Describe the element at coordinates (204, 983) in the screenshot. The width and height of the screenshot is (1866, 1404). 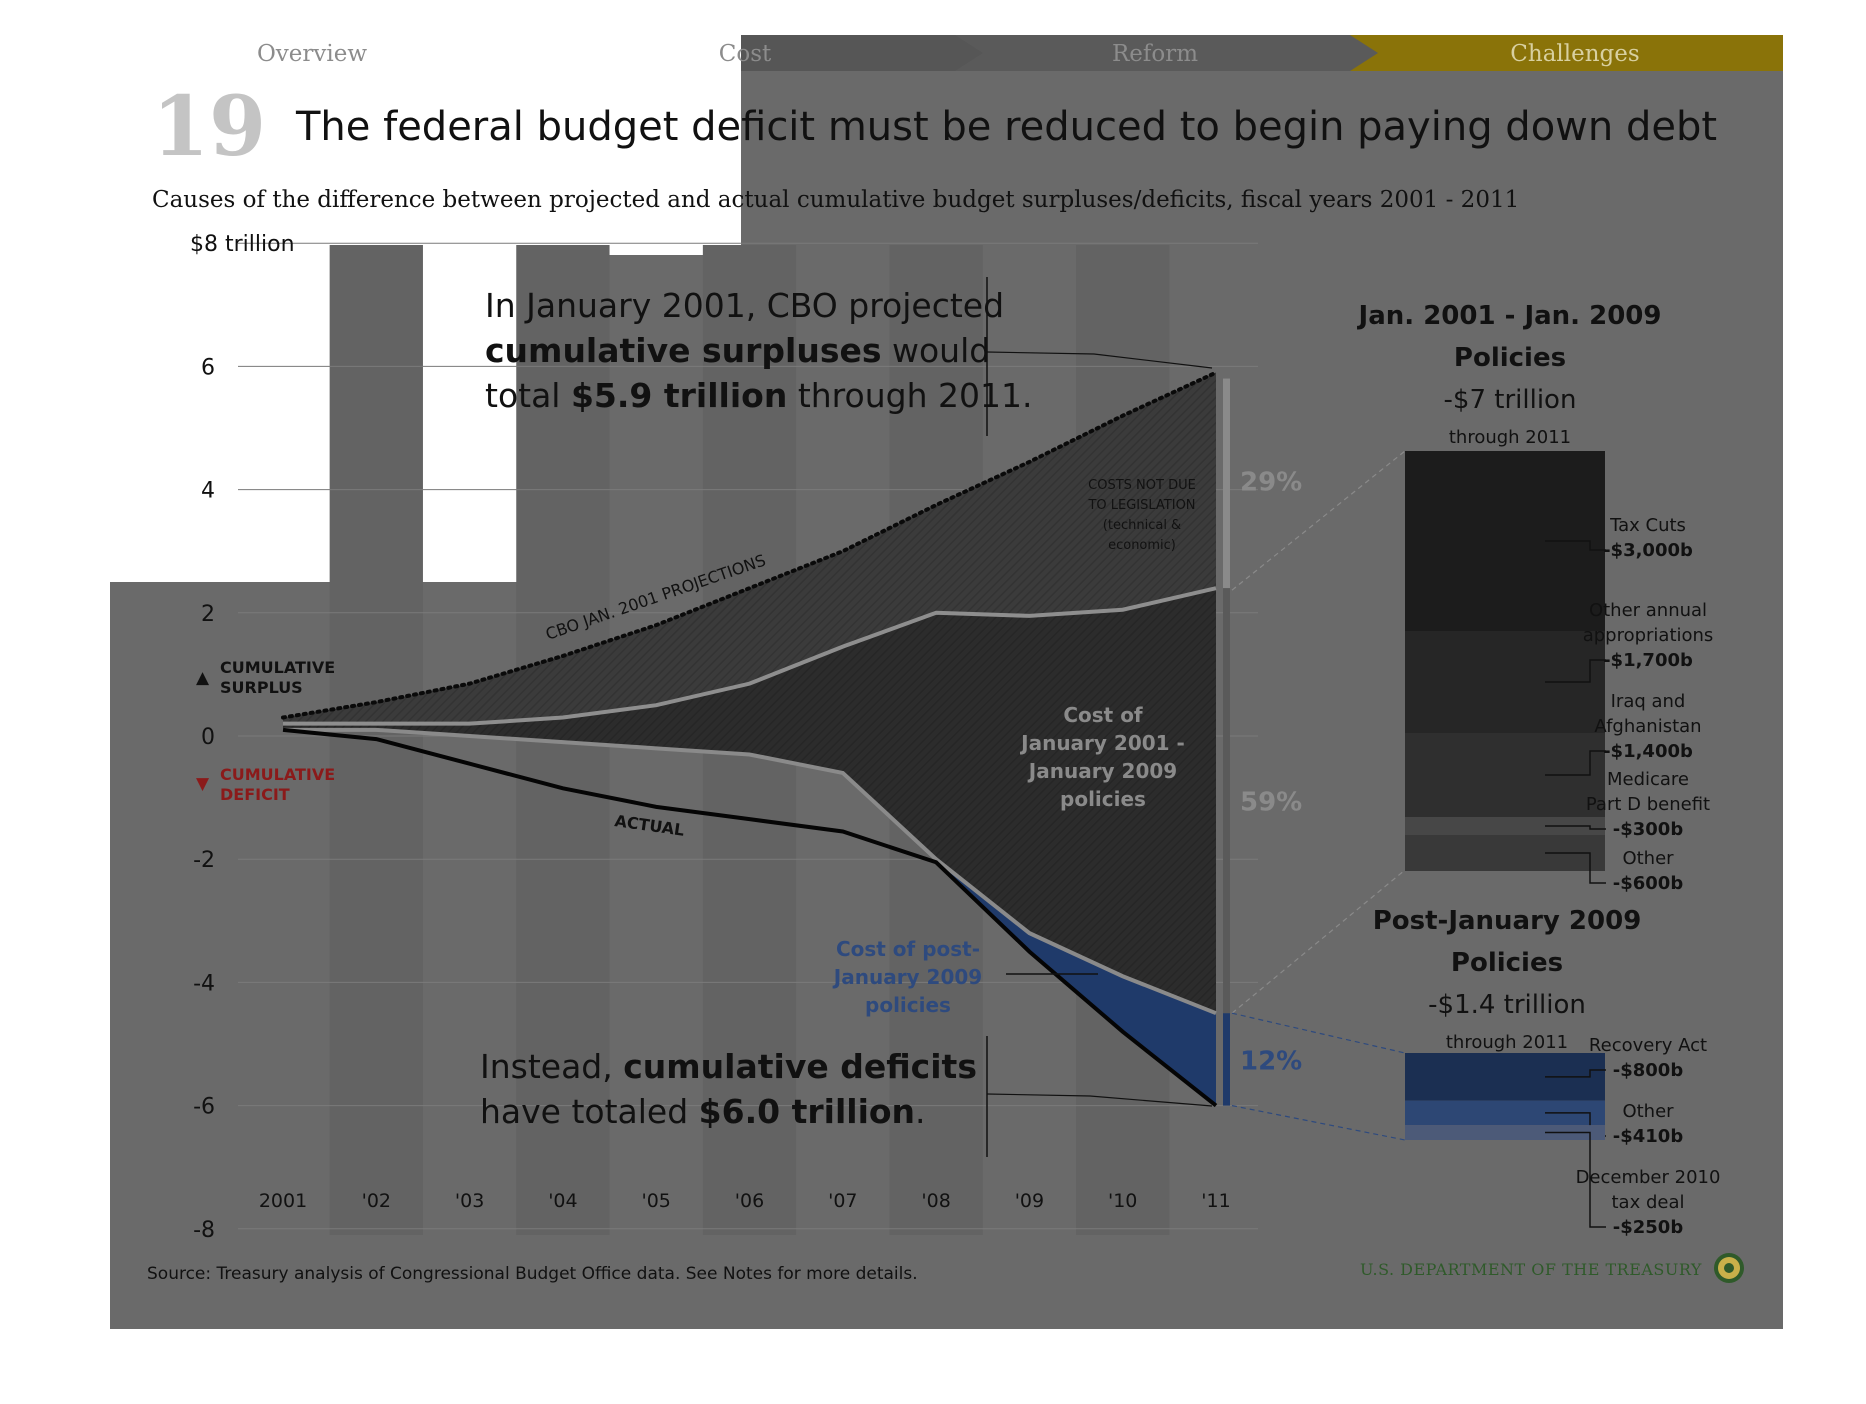
I see `y-tick-label: -4` at that location.